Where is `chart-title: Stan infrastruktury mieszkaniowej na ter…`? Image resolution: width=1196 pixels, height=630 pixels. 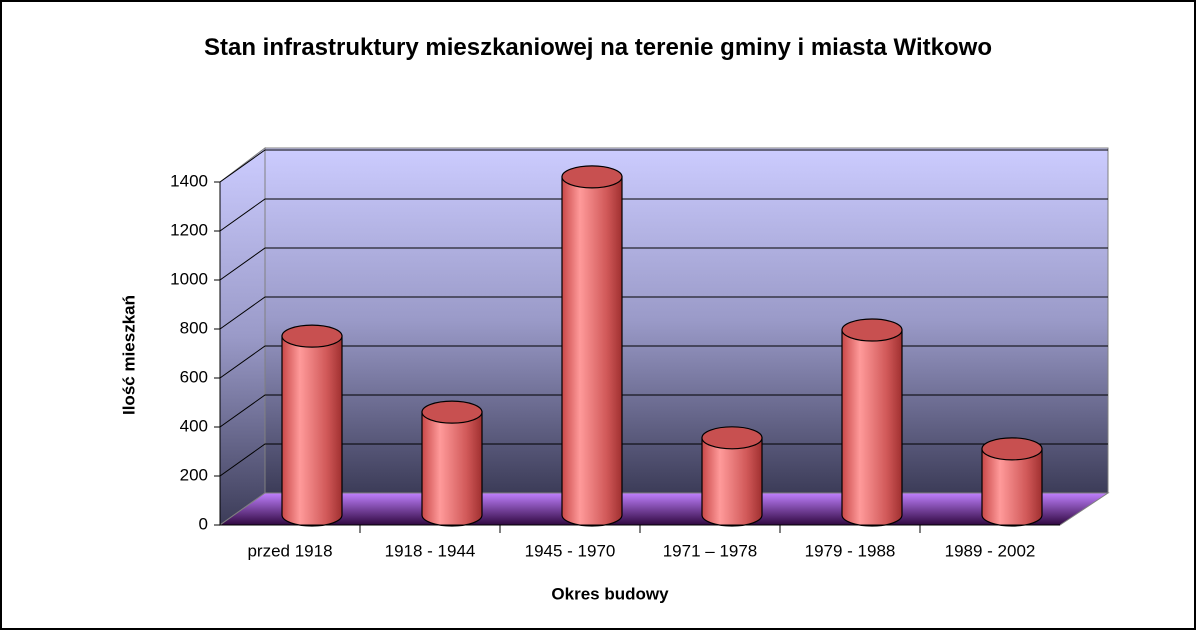
chart-title: Stan infrastruktury mieszkaniowej na ter… is located at coordinates (598, 47).